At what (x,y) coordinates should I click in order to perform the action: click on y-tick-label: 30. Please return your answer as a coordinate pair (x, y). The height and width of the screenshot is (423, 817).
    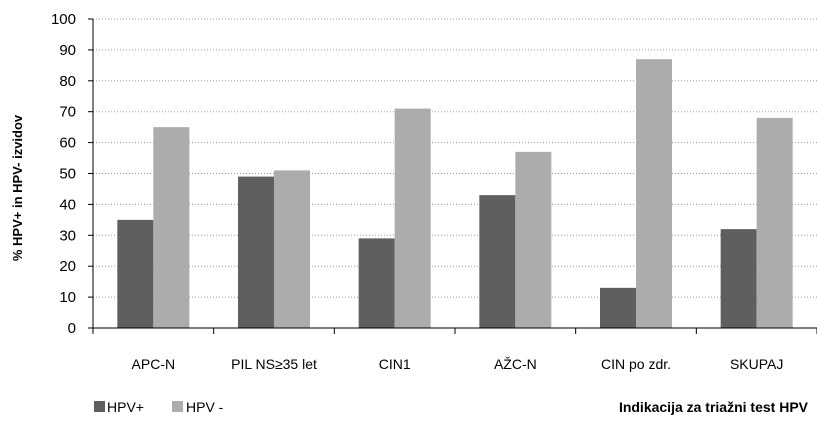
    Looking at the image, I should click on (67, 235).